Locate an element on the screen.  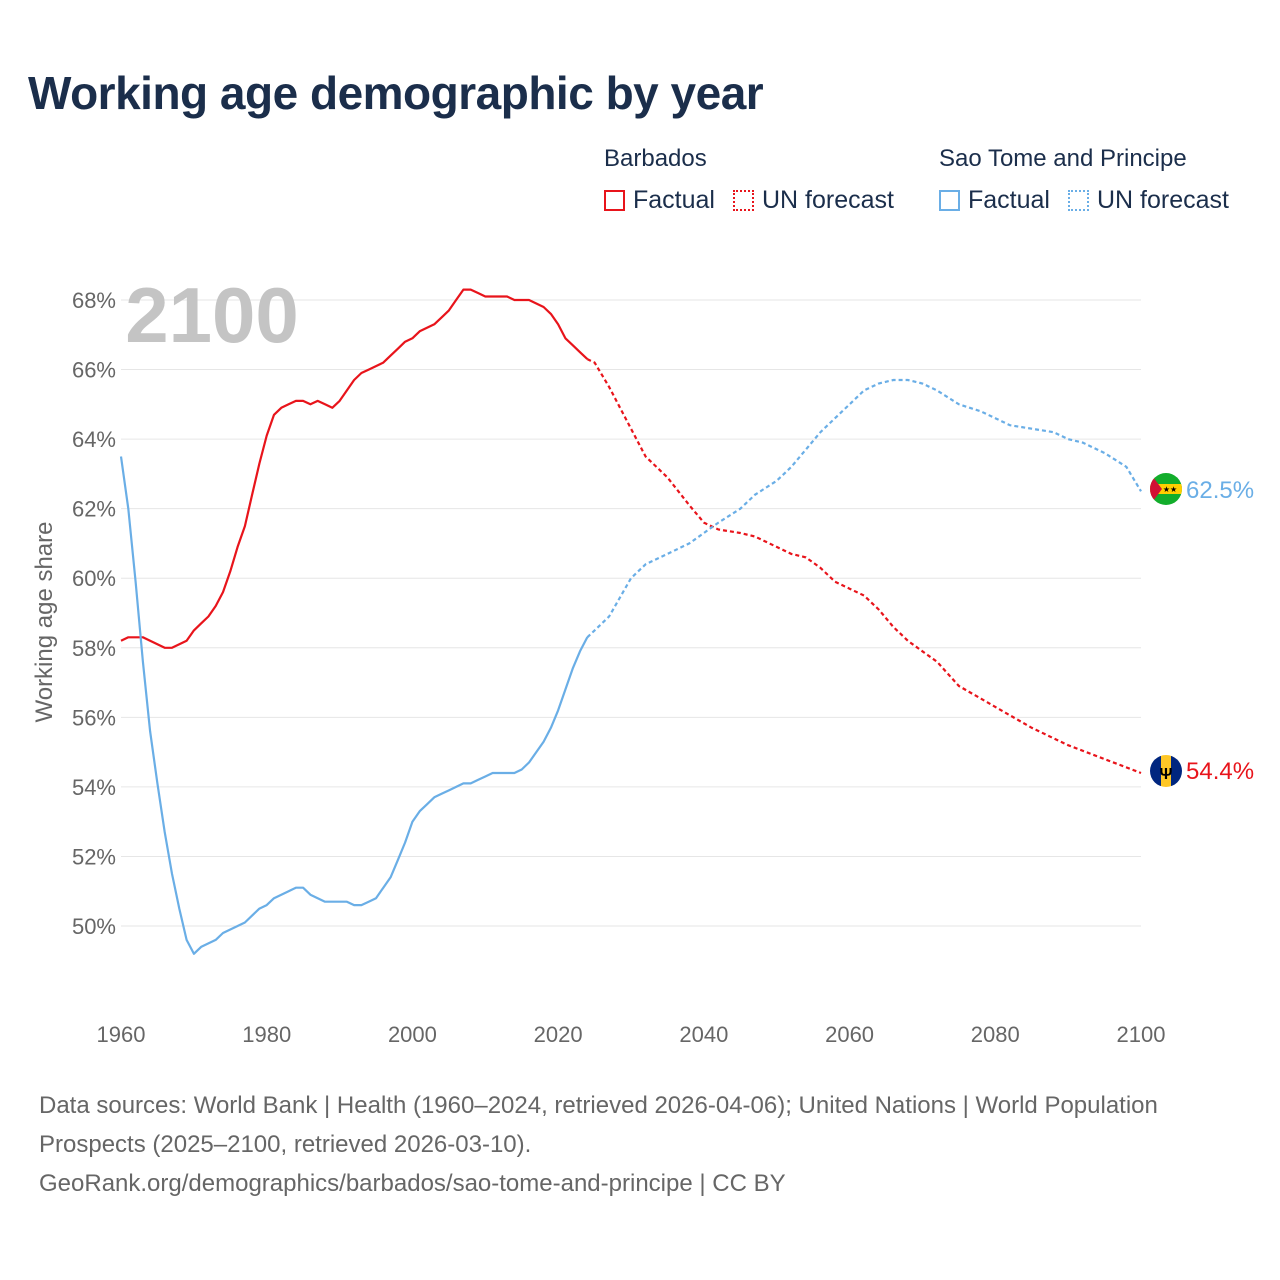
x-tick-label: 2020 is located at coordinates (558, 1034).